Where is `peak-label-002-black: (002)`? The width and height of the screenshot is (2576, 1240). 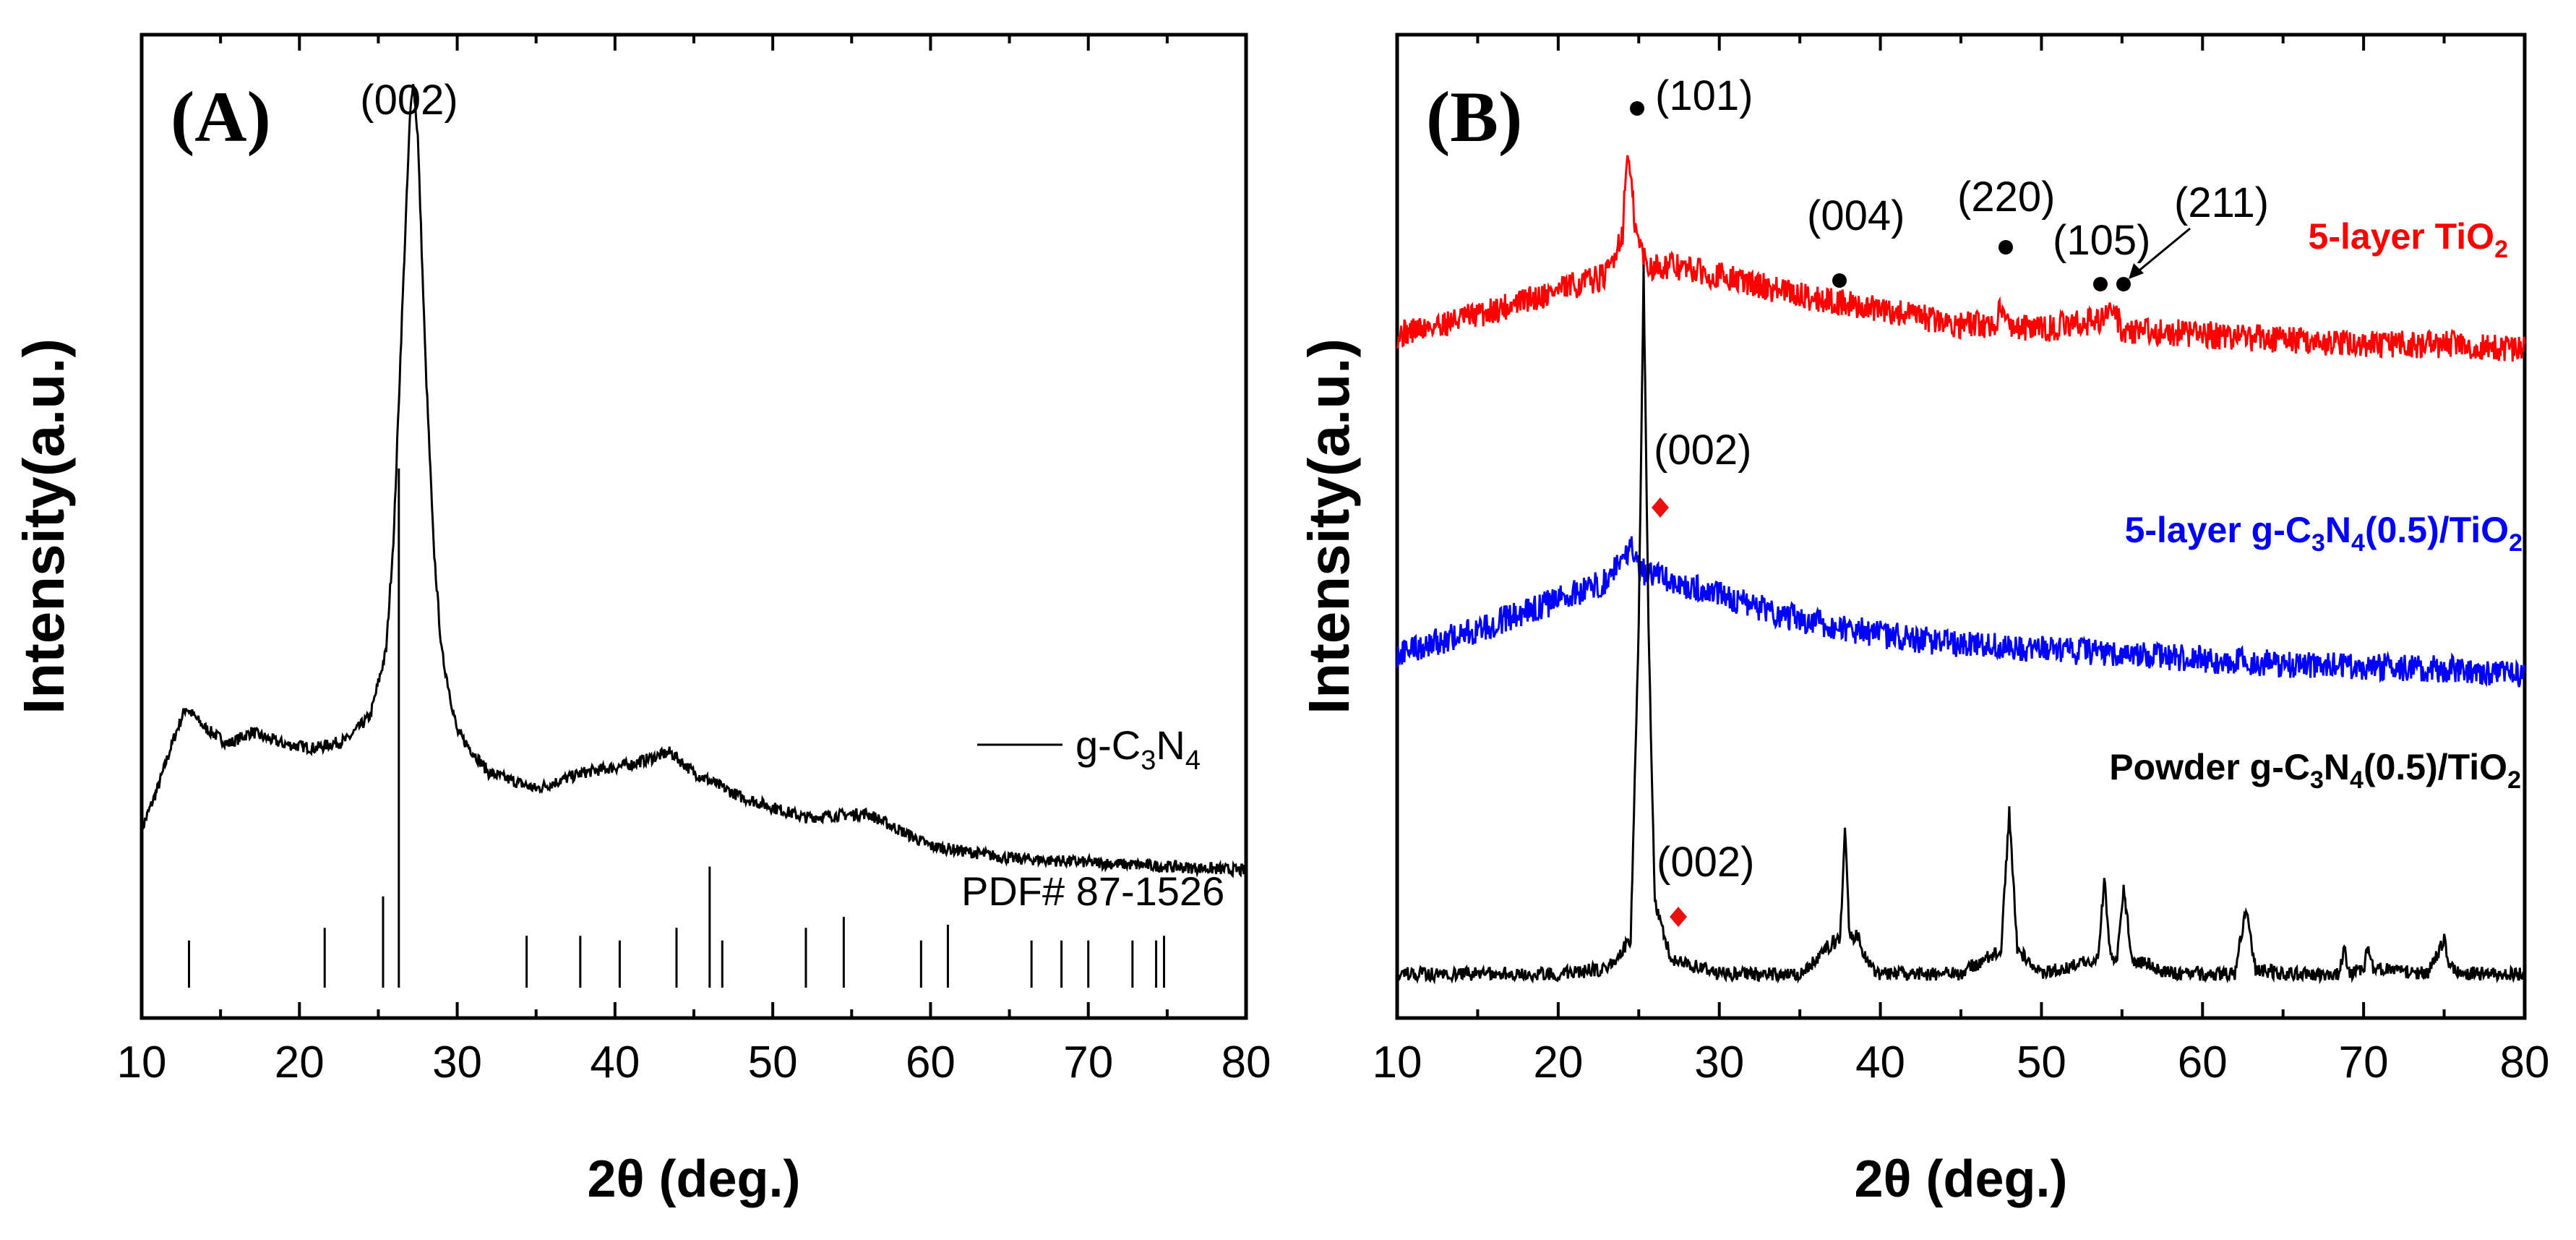
peak-label-002-black: (002) is located at coordinates (1706, 862).